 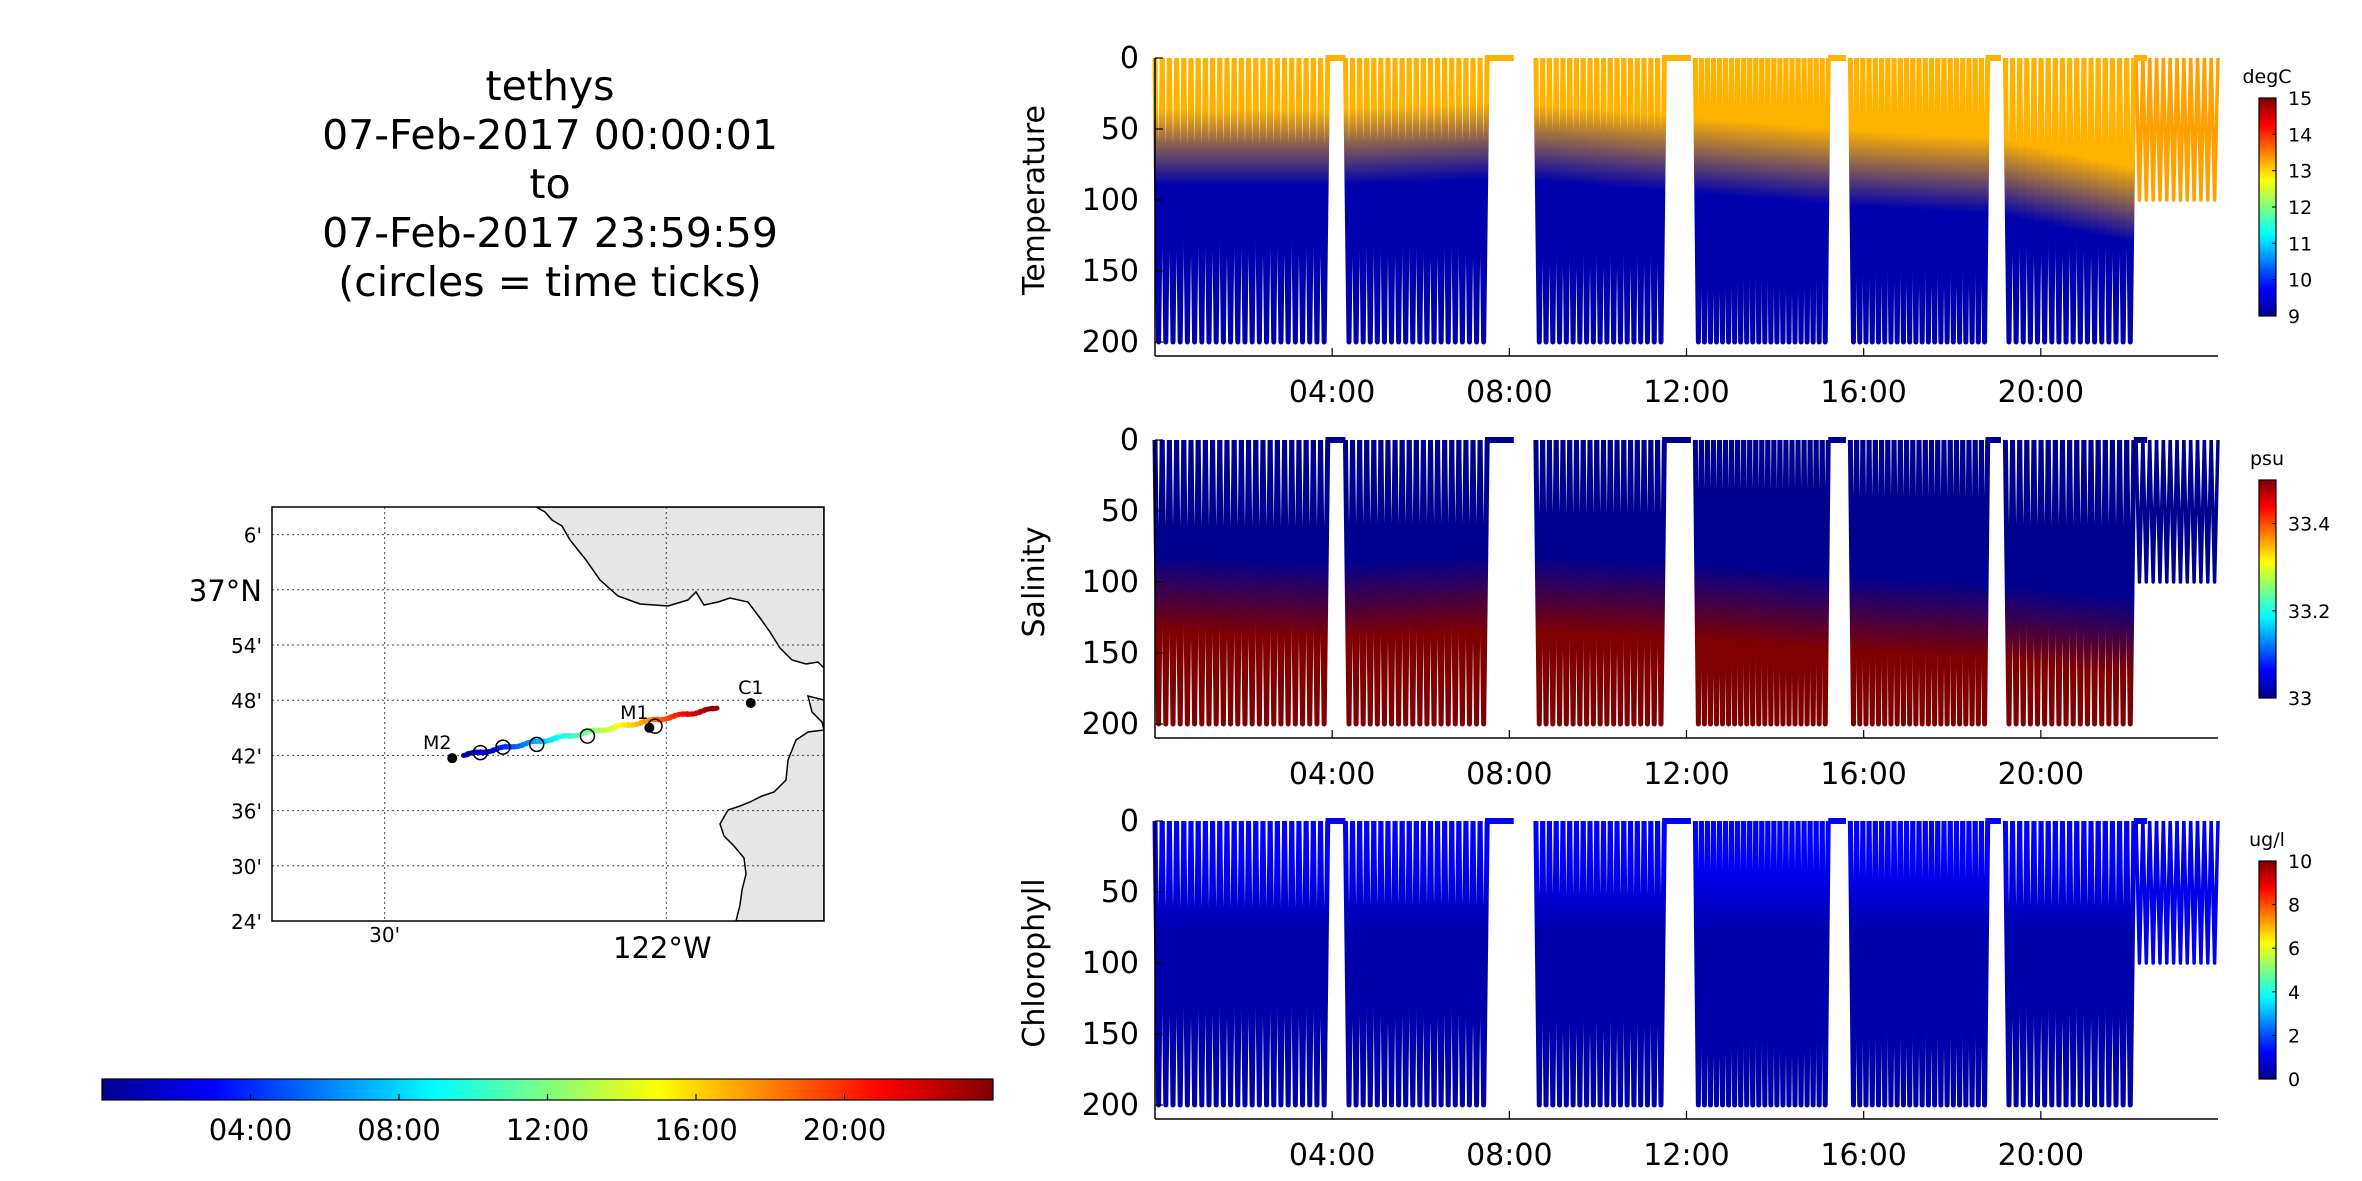 What do you see at coordinates (2300, 244) in the screenshot?
I see `colorbar-tick-label: 11` at bounding box center [2300, 244].